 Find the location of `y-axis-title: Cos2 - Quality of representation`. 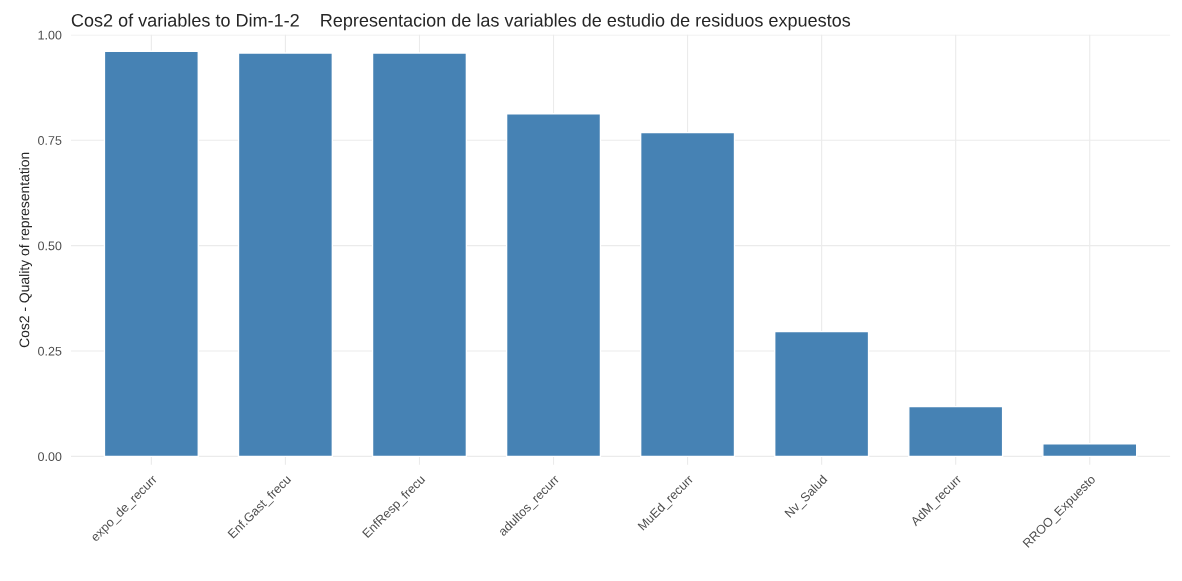

y-axis-title: Cos2 - Quality of representation is located at coordinates (26, 250).